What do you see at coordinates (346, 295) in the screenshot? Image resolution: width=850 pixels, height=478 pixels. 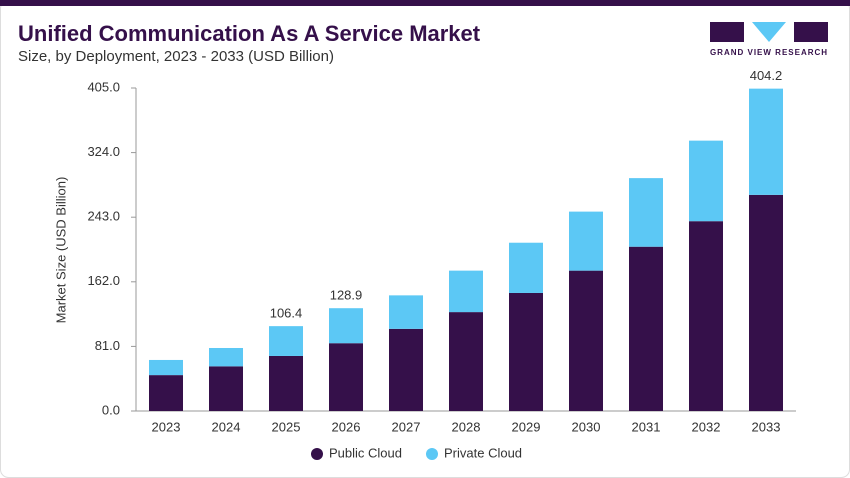 I see `total-label: 128.9` at bounding box center [346, 295].